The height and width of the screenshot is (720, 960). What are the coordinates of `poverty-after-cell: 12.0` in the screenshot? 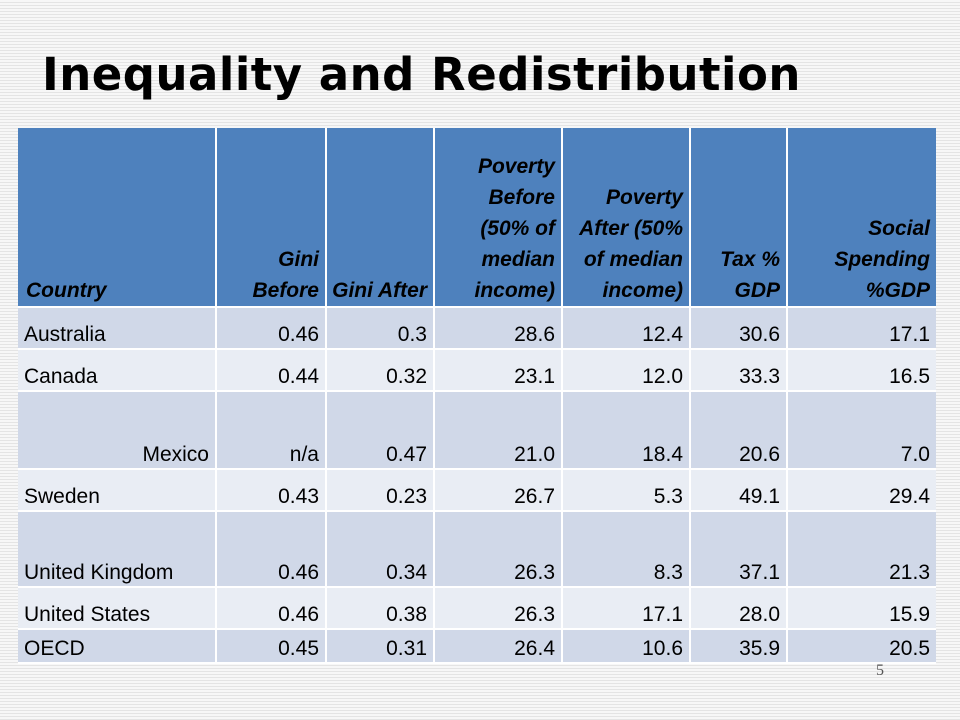 It's located at (625, 371).